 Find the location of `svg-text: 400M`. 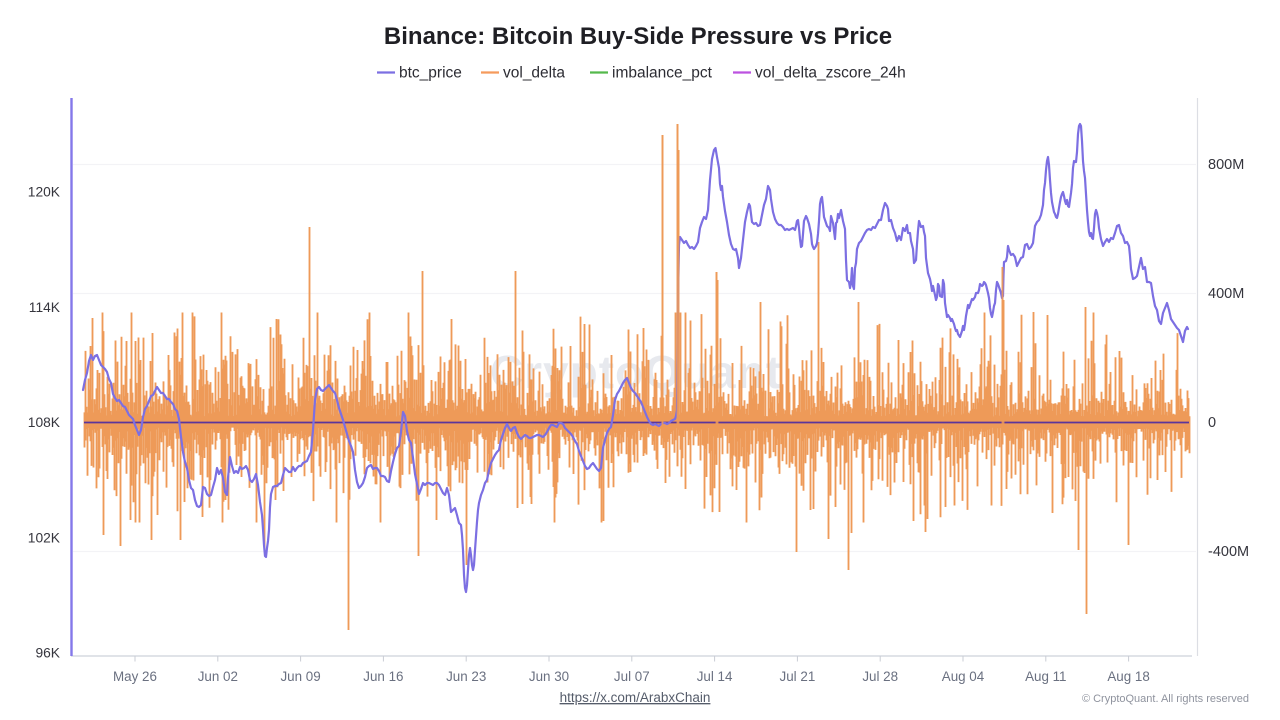

svg-text: 400M is located at coordinates (1226, 294).